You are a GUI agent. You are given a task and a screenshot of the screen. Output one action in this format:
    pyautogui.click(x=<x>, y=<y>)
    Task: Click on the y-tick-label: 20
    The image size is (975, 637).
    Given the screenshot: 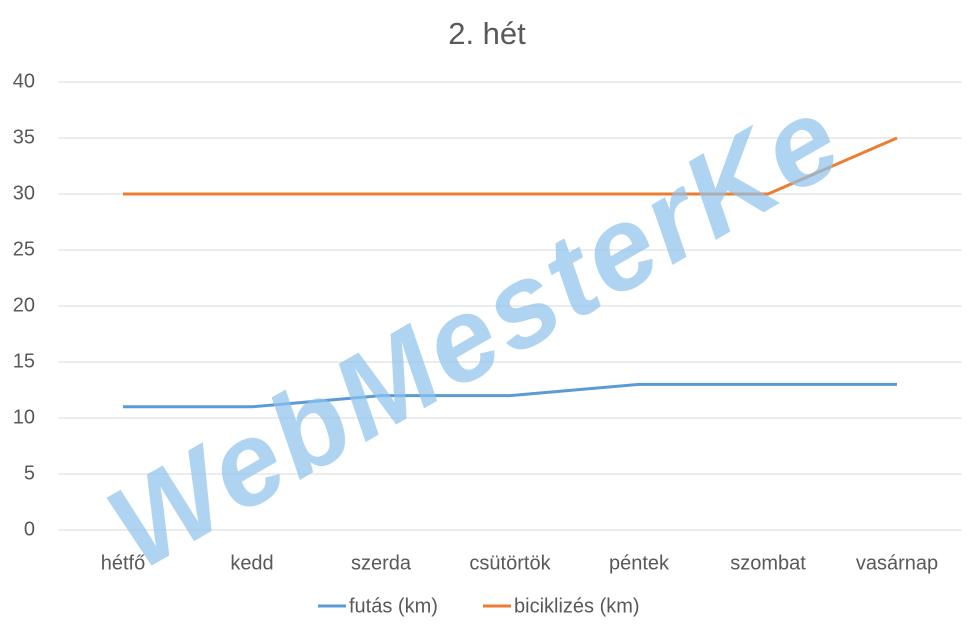 What is the action you would take?
    pyautogui.click(x=24, y=305)
    